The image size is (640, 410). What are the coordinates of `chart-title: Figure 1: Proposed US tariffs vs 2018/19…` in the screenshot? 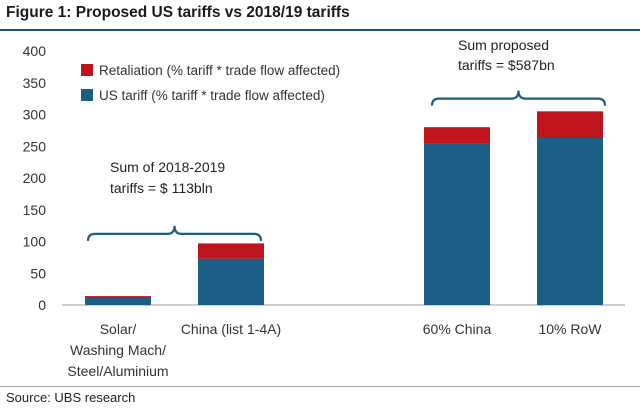 It's located at (178, 12).